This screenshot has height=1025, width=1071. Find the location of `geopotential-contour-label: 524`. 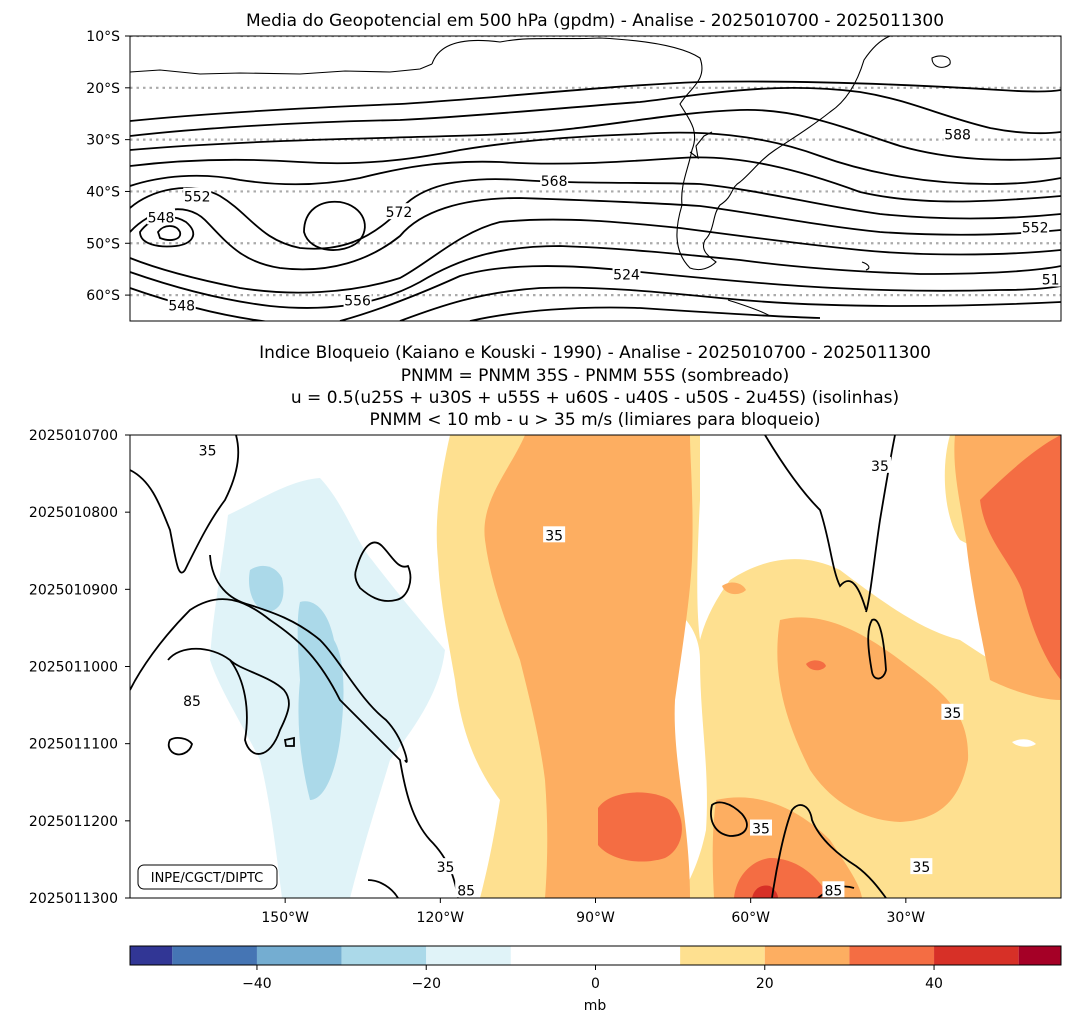

geopotential-contour-label: 524 is located at coordinates (626, 275).